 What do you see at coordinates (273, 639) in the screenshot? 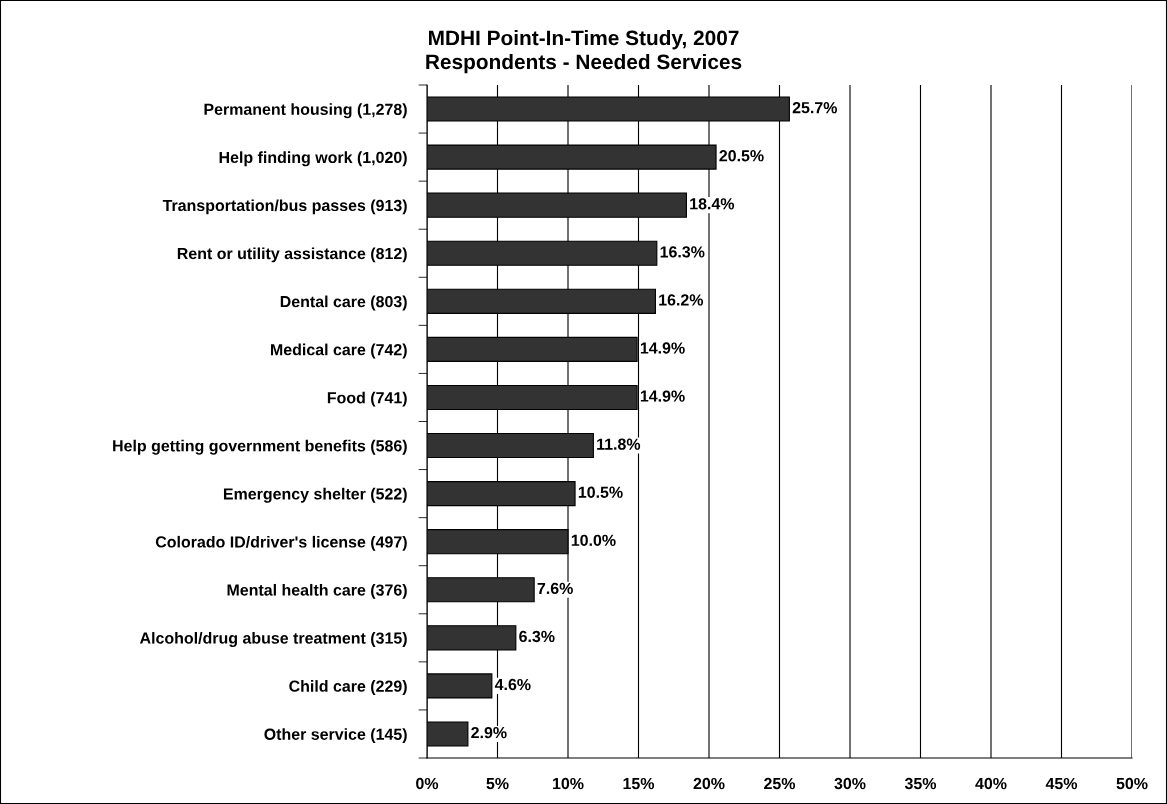
I see `y-tick-label: Alcohol/drug abuse treatment (315)` at bounding box center [273, 639].